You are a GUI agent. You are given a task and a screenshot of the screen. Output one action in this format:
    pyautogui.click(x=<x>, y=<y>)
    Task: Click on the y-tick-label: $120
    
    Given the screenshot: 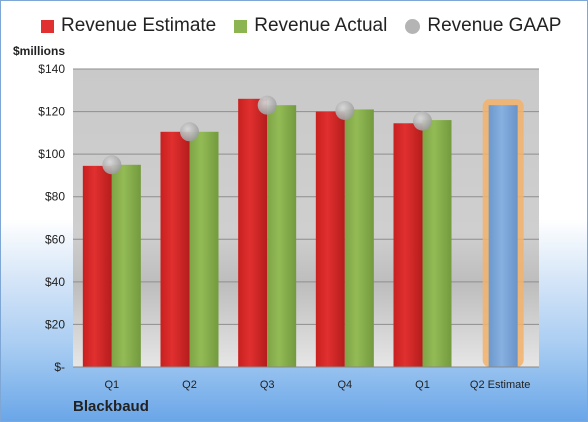 What is the action you would take?
    pyautogui.click(x=51, y=112)
    